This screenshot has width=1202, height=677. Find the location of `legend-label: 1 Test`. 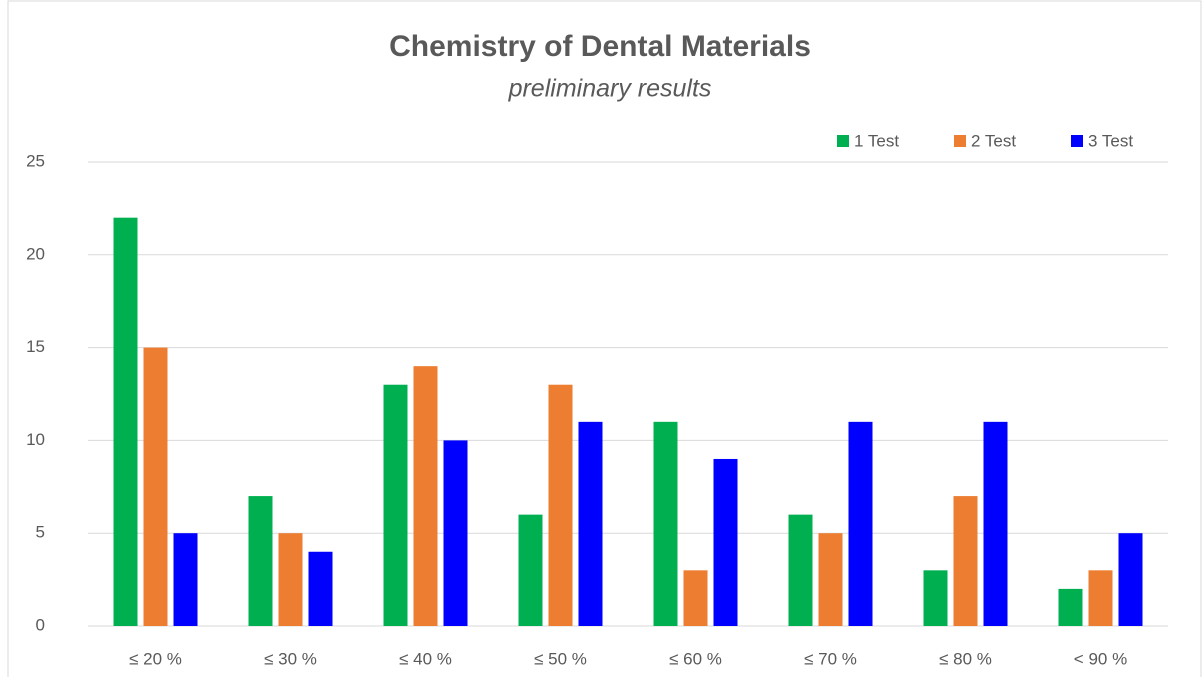

legend-label: 1 Test is located at coordinates (876, 140).